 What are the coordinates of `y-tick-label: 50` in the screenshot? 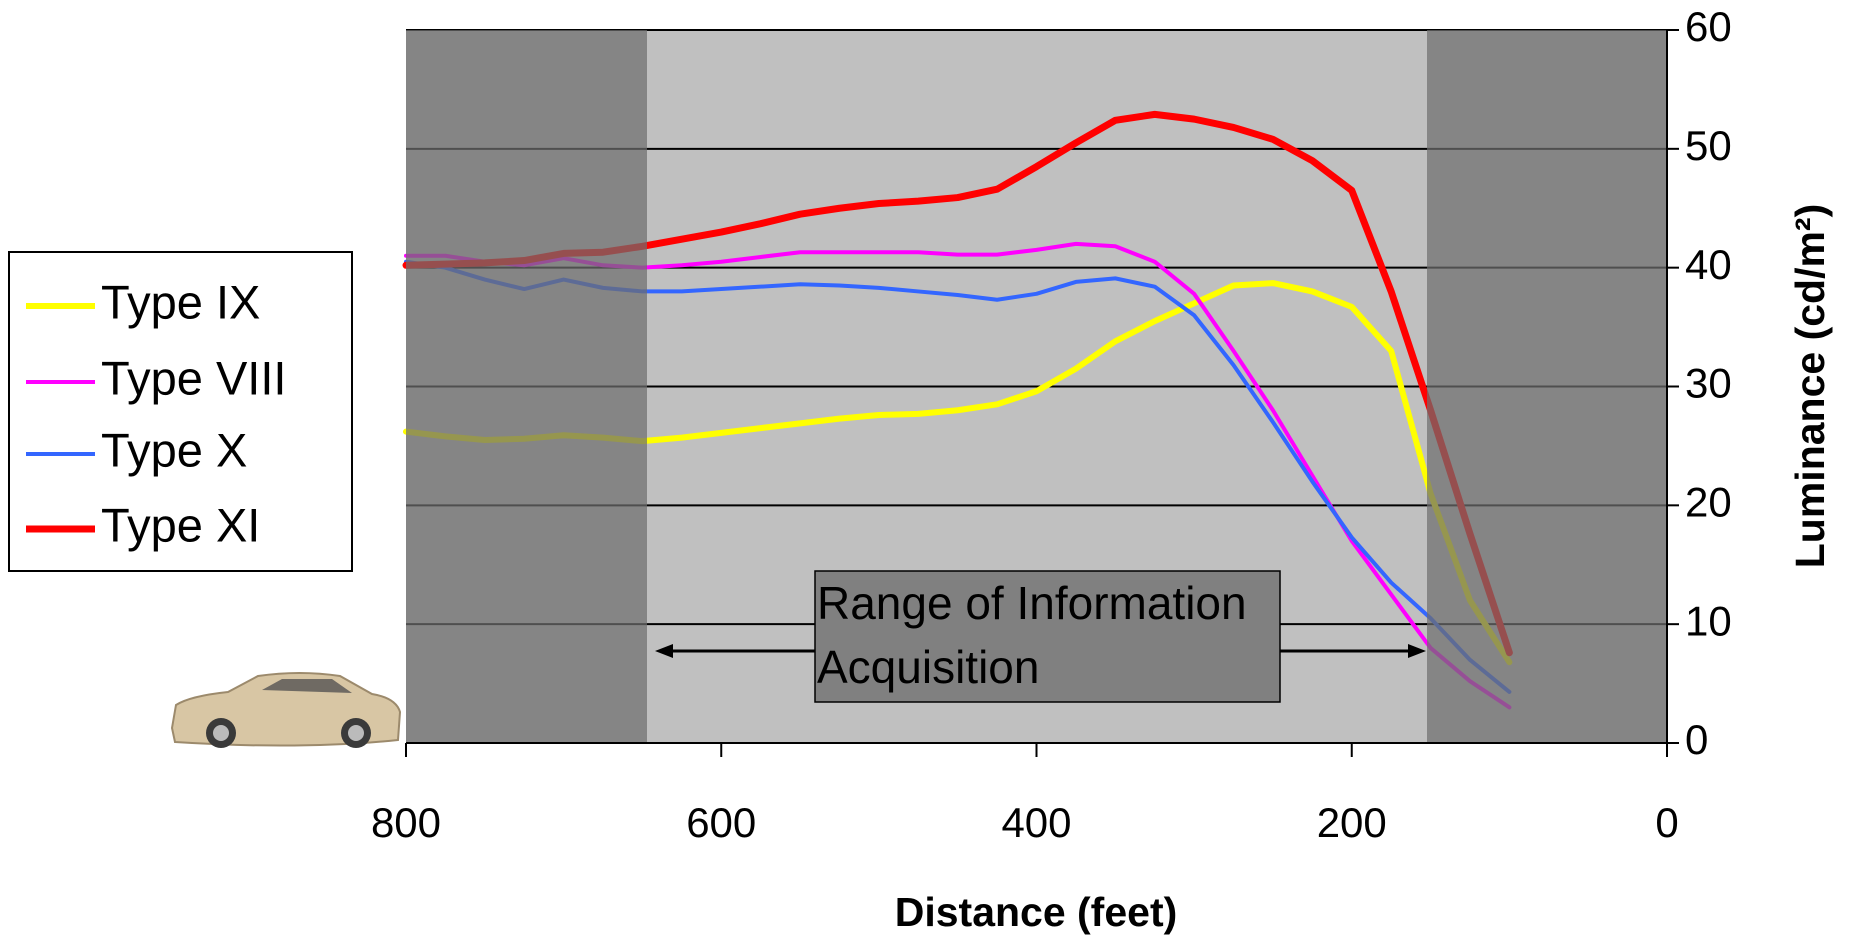 It's located at (1708, 145).